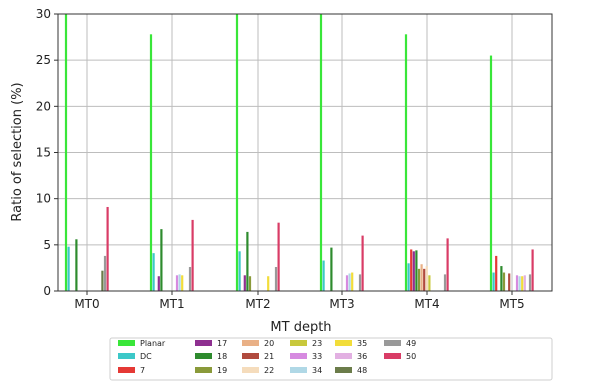 The height and width of the screenshot is (385, 595). What do you see at coordinates (43, 199) in the screenshot?
I see `y-tick-label: 10` at bounding box center [43, 199].